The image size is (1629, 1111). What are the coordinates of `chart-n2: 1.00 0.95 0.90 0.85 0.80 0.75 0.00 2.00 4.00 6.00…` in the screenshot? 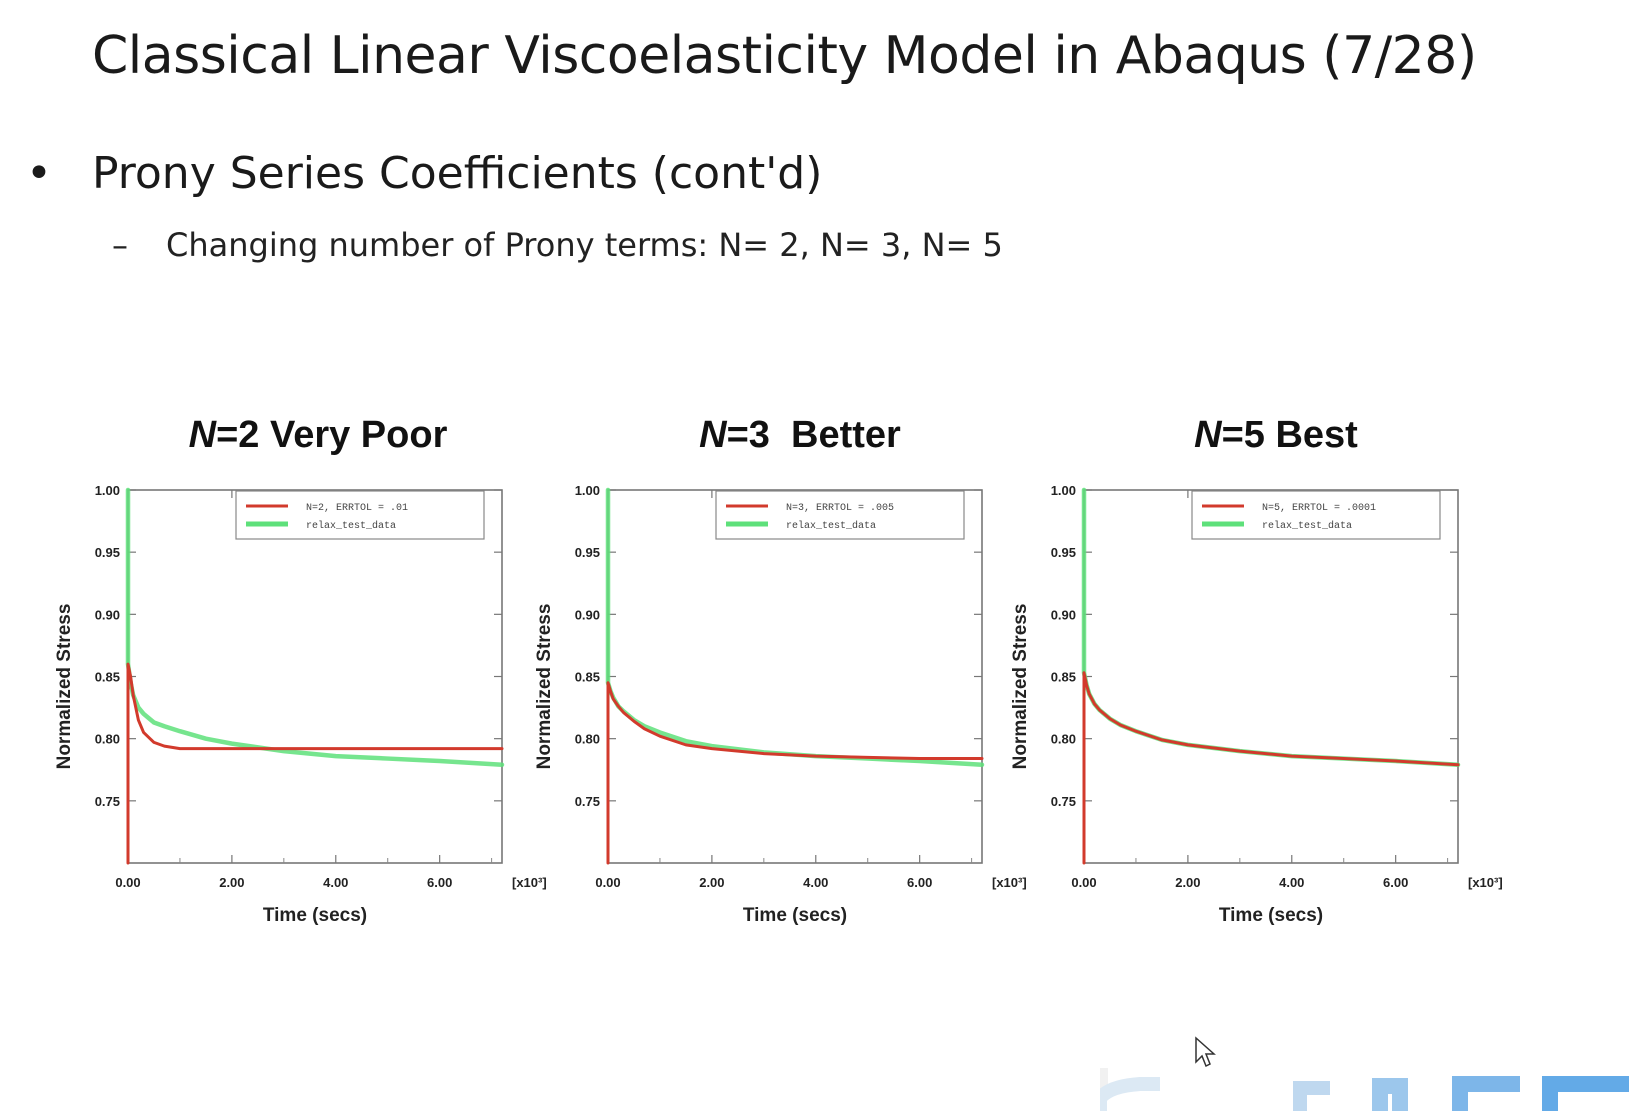 It's located at (300, 704).